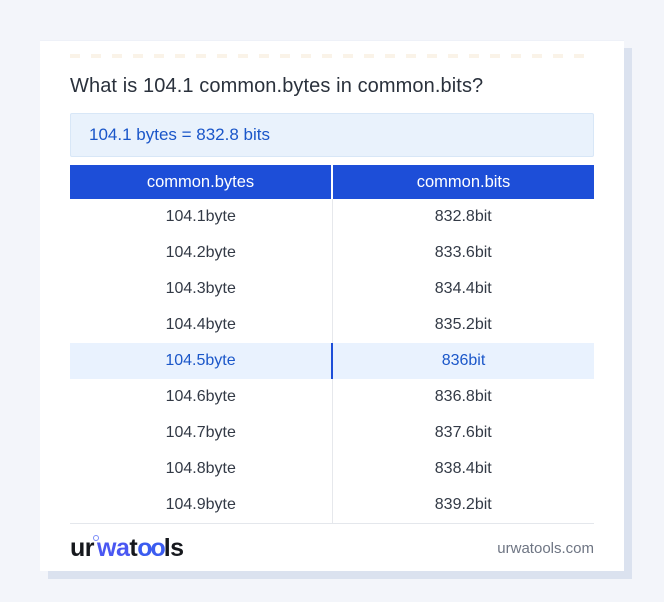 The image size is (664, 602). What do you see at coordinates (96, 537) in the screenshot?
I see `logo-ring-icon` at bounding box center [96, 537].